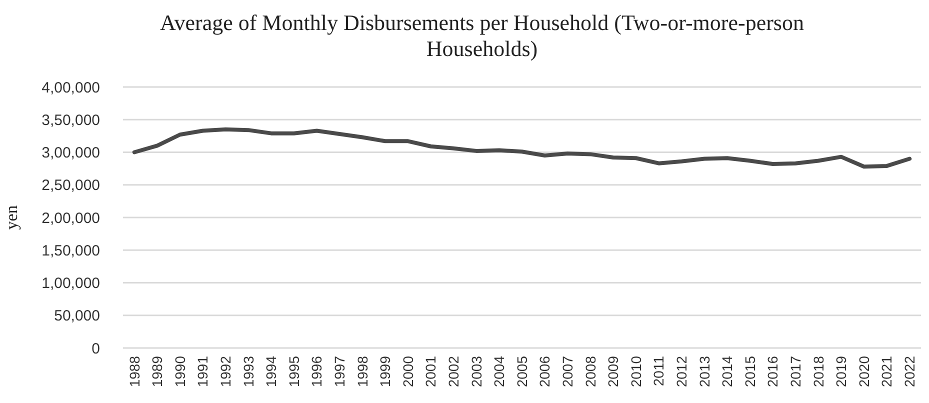  I want to click on x-tick-label: 1996, so click(316, 372).